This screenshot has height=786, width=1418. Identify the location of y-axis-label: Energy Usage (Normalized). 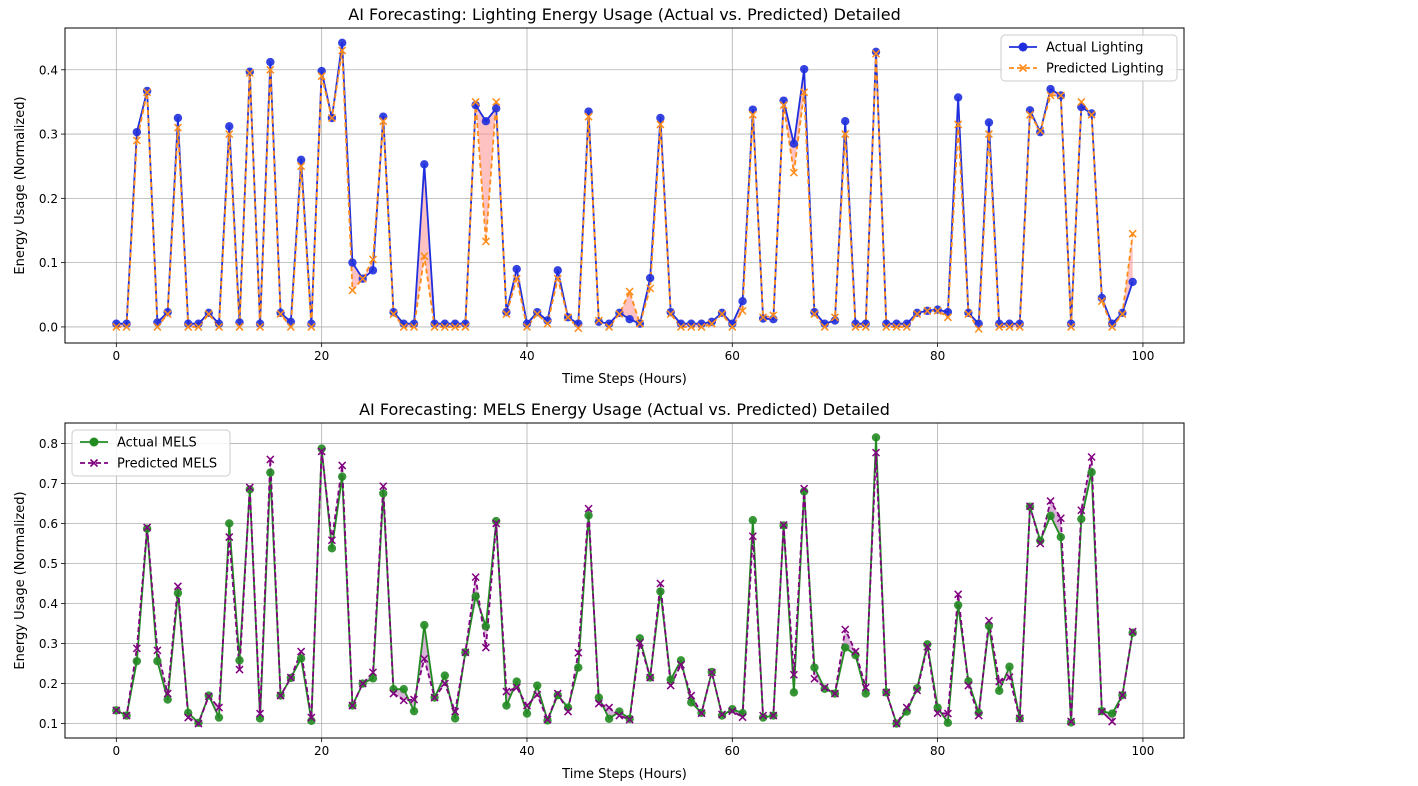
(20, 185).